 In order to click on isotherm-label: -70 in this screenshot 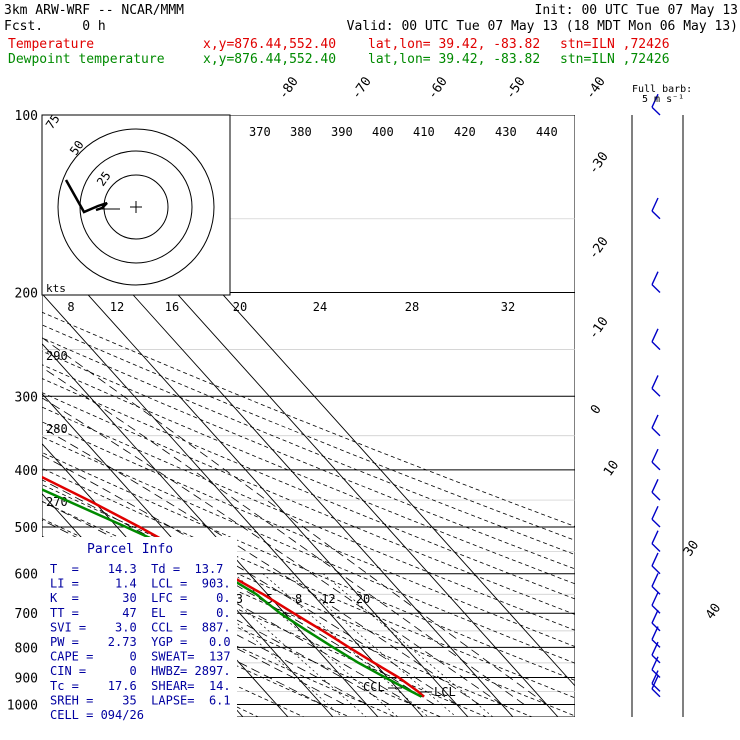, I will do `click(362, 88)`.